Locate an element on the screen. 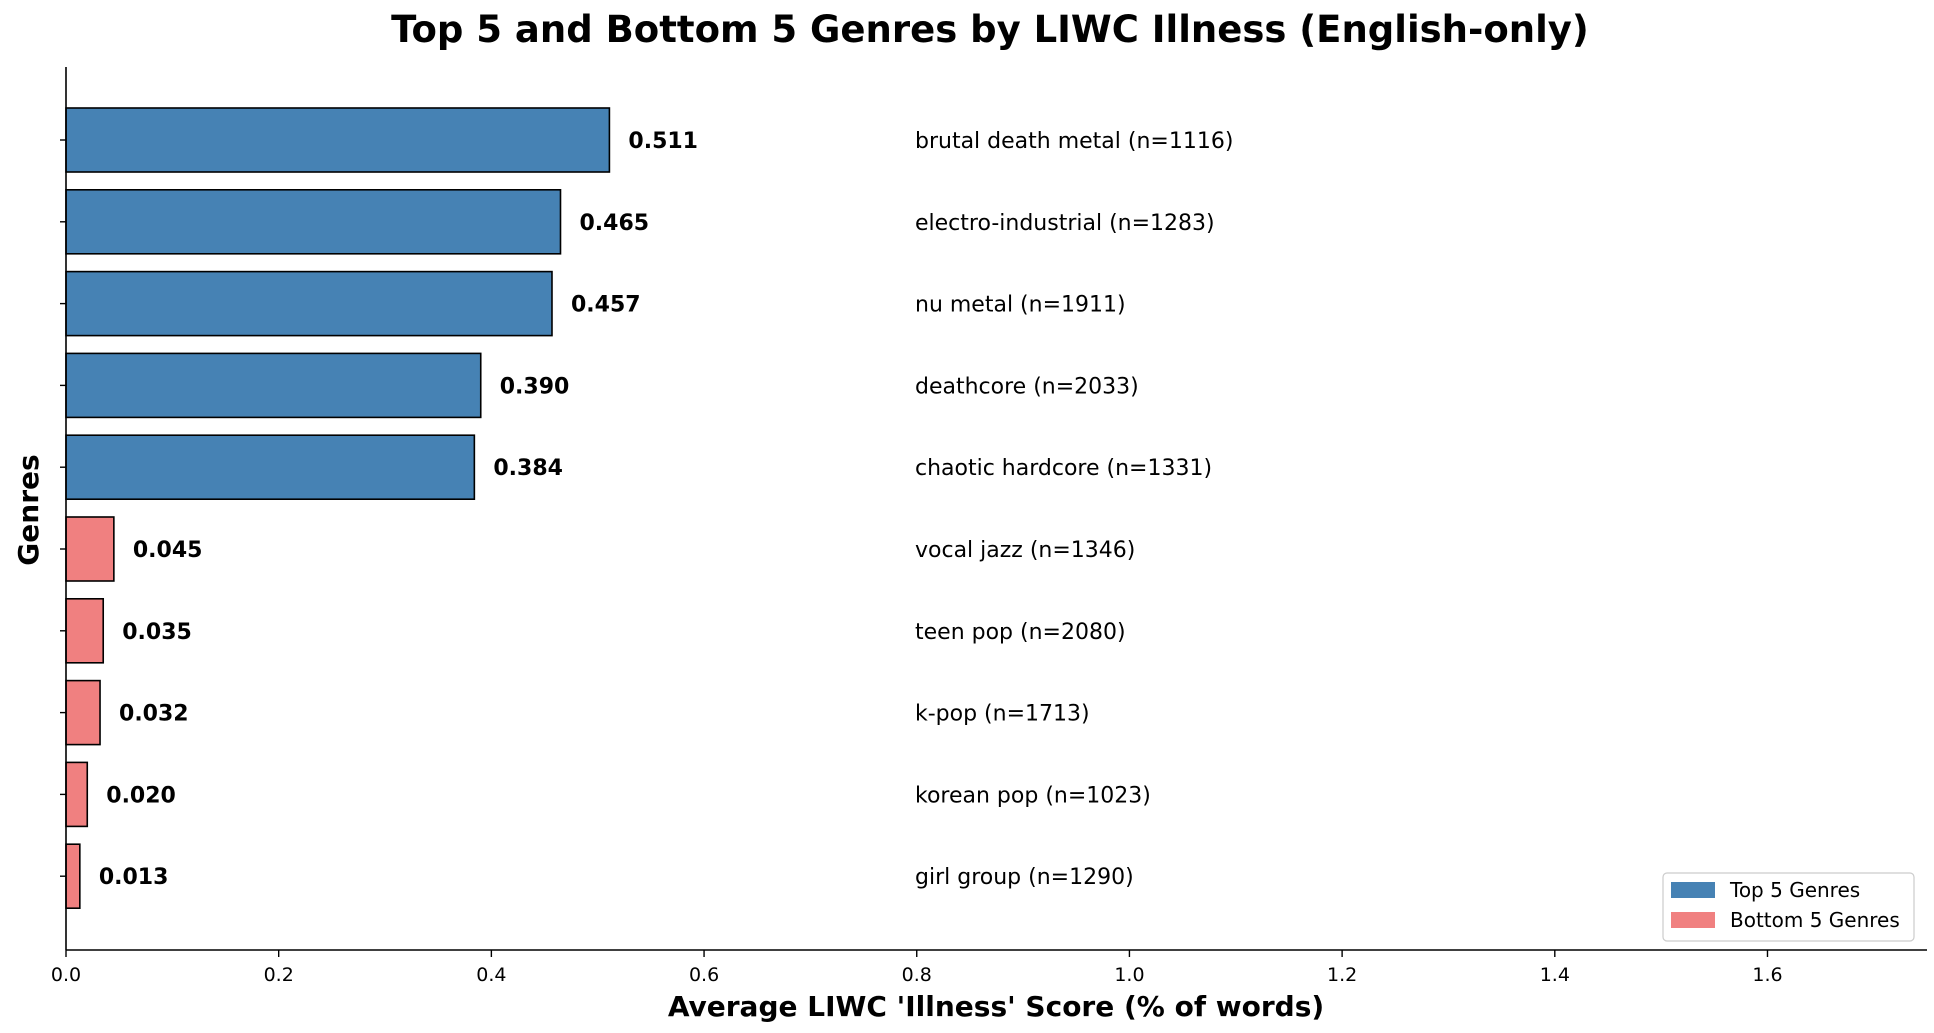  value-label-0: 0.511 is located at coordinates (663, 141).